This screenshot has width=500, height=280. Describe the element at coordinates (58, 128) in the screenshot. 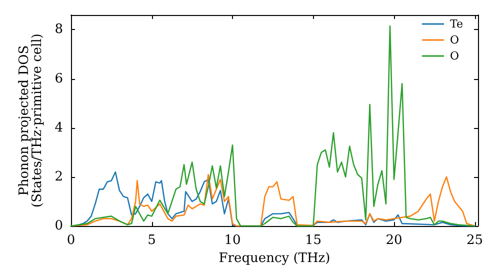

I see `y-tick-label: 4` at that location.